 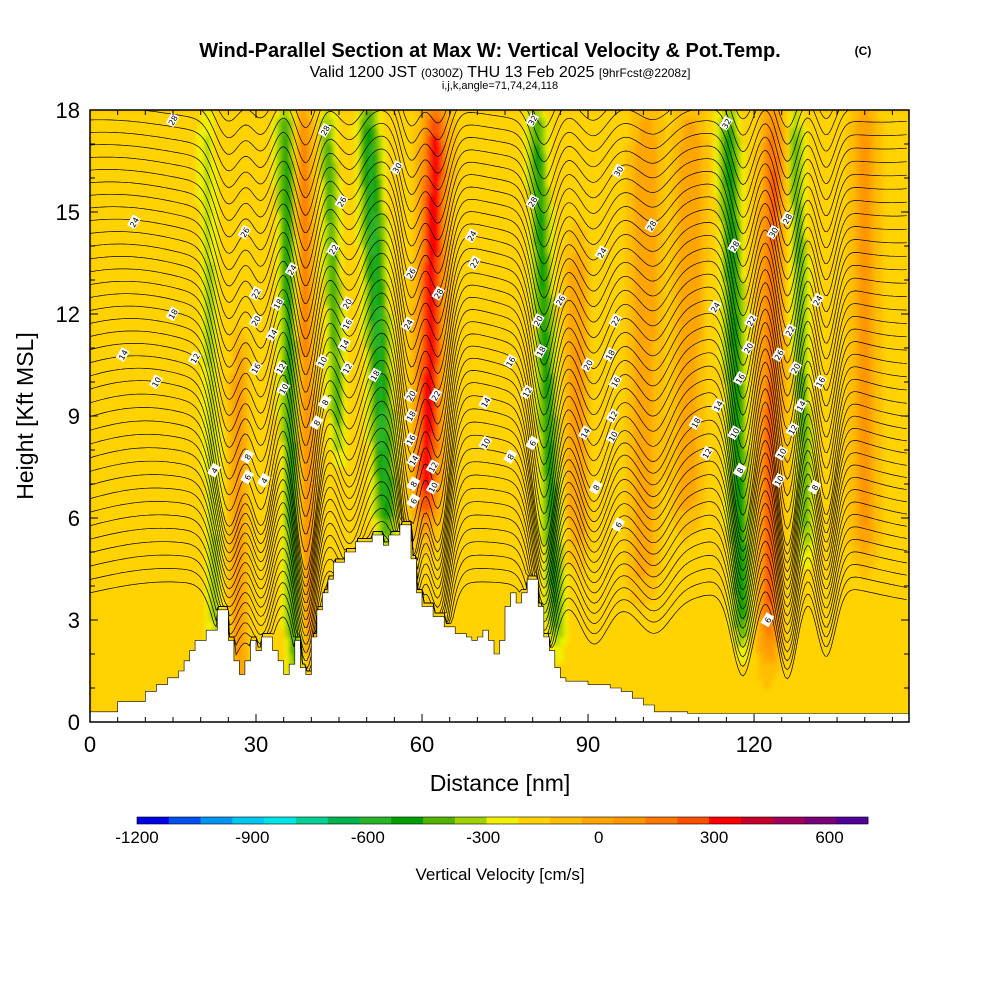 What do you see at coordinates (263, 480) in the screenshot?
I see `contour-label: 4` at bounding box center [263, 480].